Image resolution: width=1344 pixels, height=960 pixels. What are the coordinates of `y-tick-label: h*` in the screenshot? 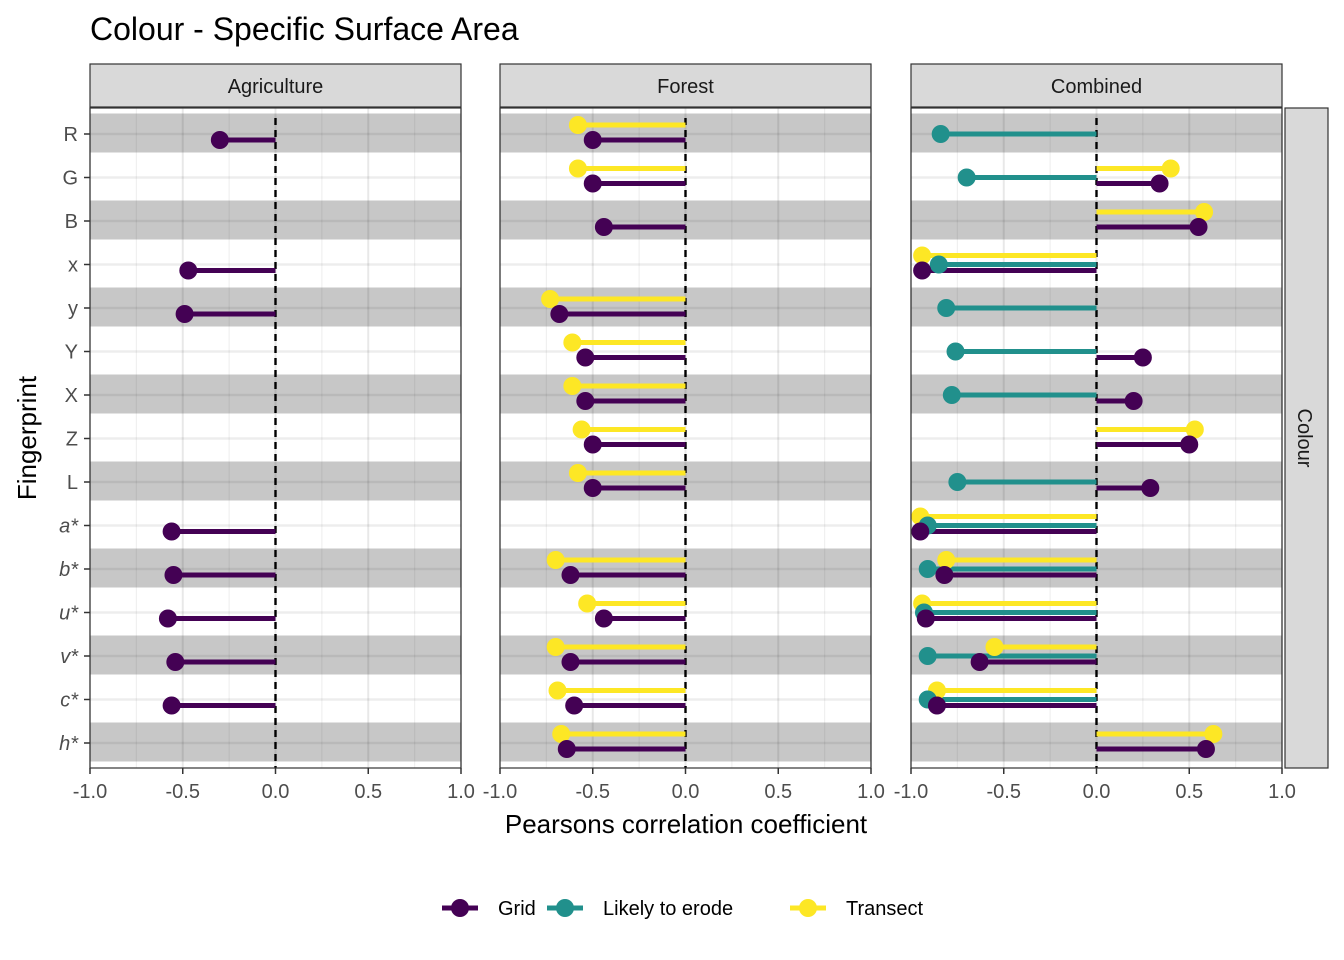 It's located at (69, 744).